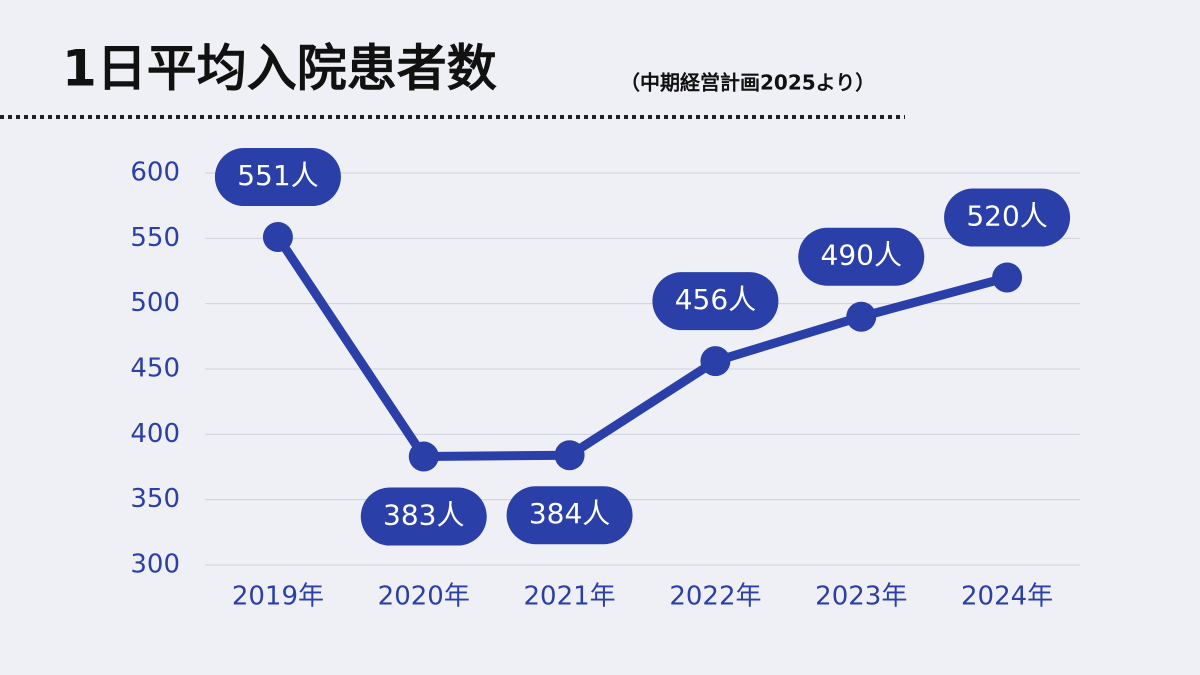 The width and height of the screenshot is (1200, 675). What do you see at coordinates (747, 83) in the screenshot?
I see `chart-subtitle: （中期経営計画2025より）` at bounding box center [747, 83].